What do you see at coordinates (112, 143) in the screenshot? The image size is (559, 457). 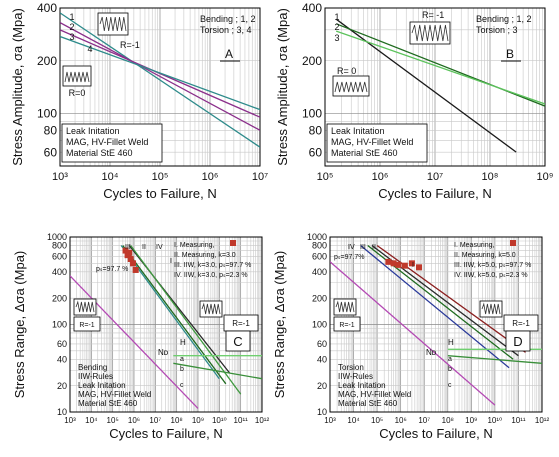 I see `notes-box` at bounding box center [112, 143].